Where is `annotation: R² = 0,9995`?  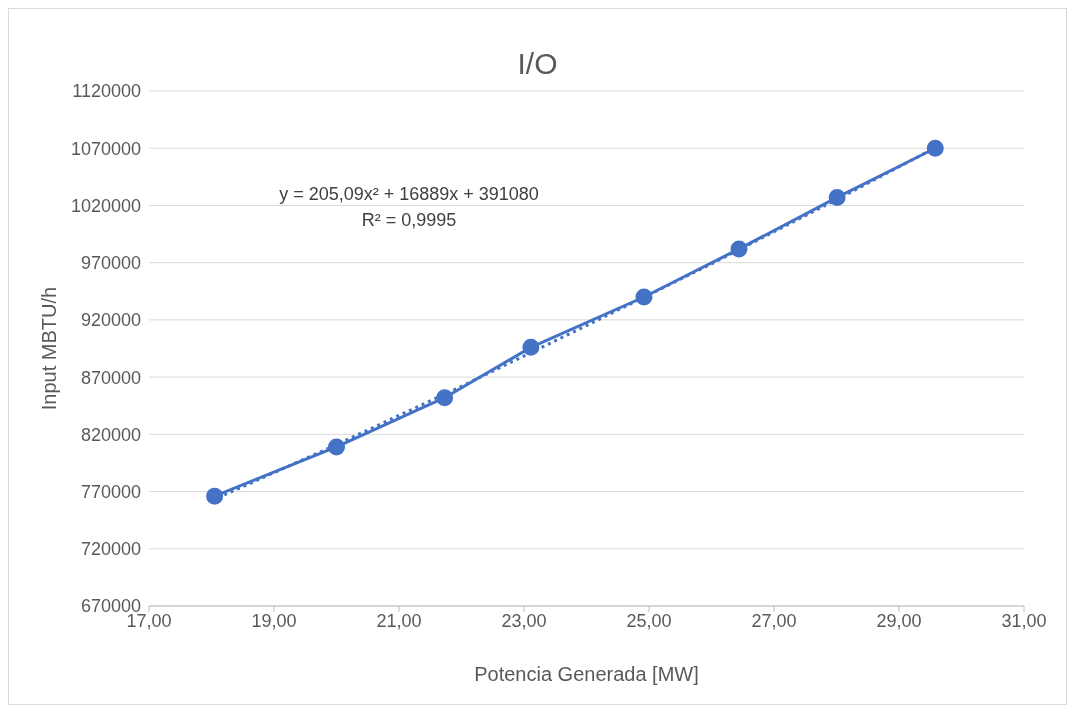 annotation: R² = 0,9995 is located at coordinates (409, 220).